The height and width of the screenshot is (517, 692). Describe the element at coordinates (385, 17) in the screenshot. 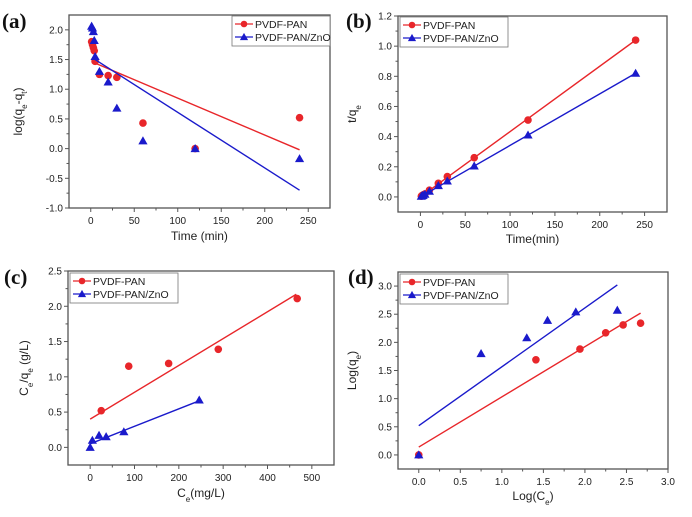

I see `y-tick-label: 1.2` at that location.